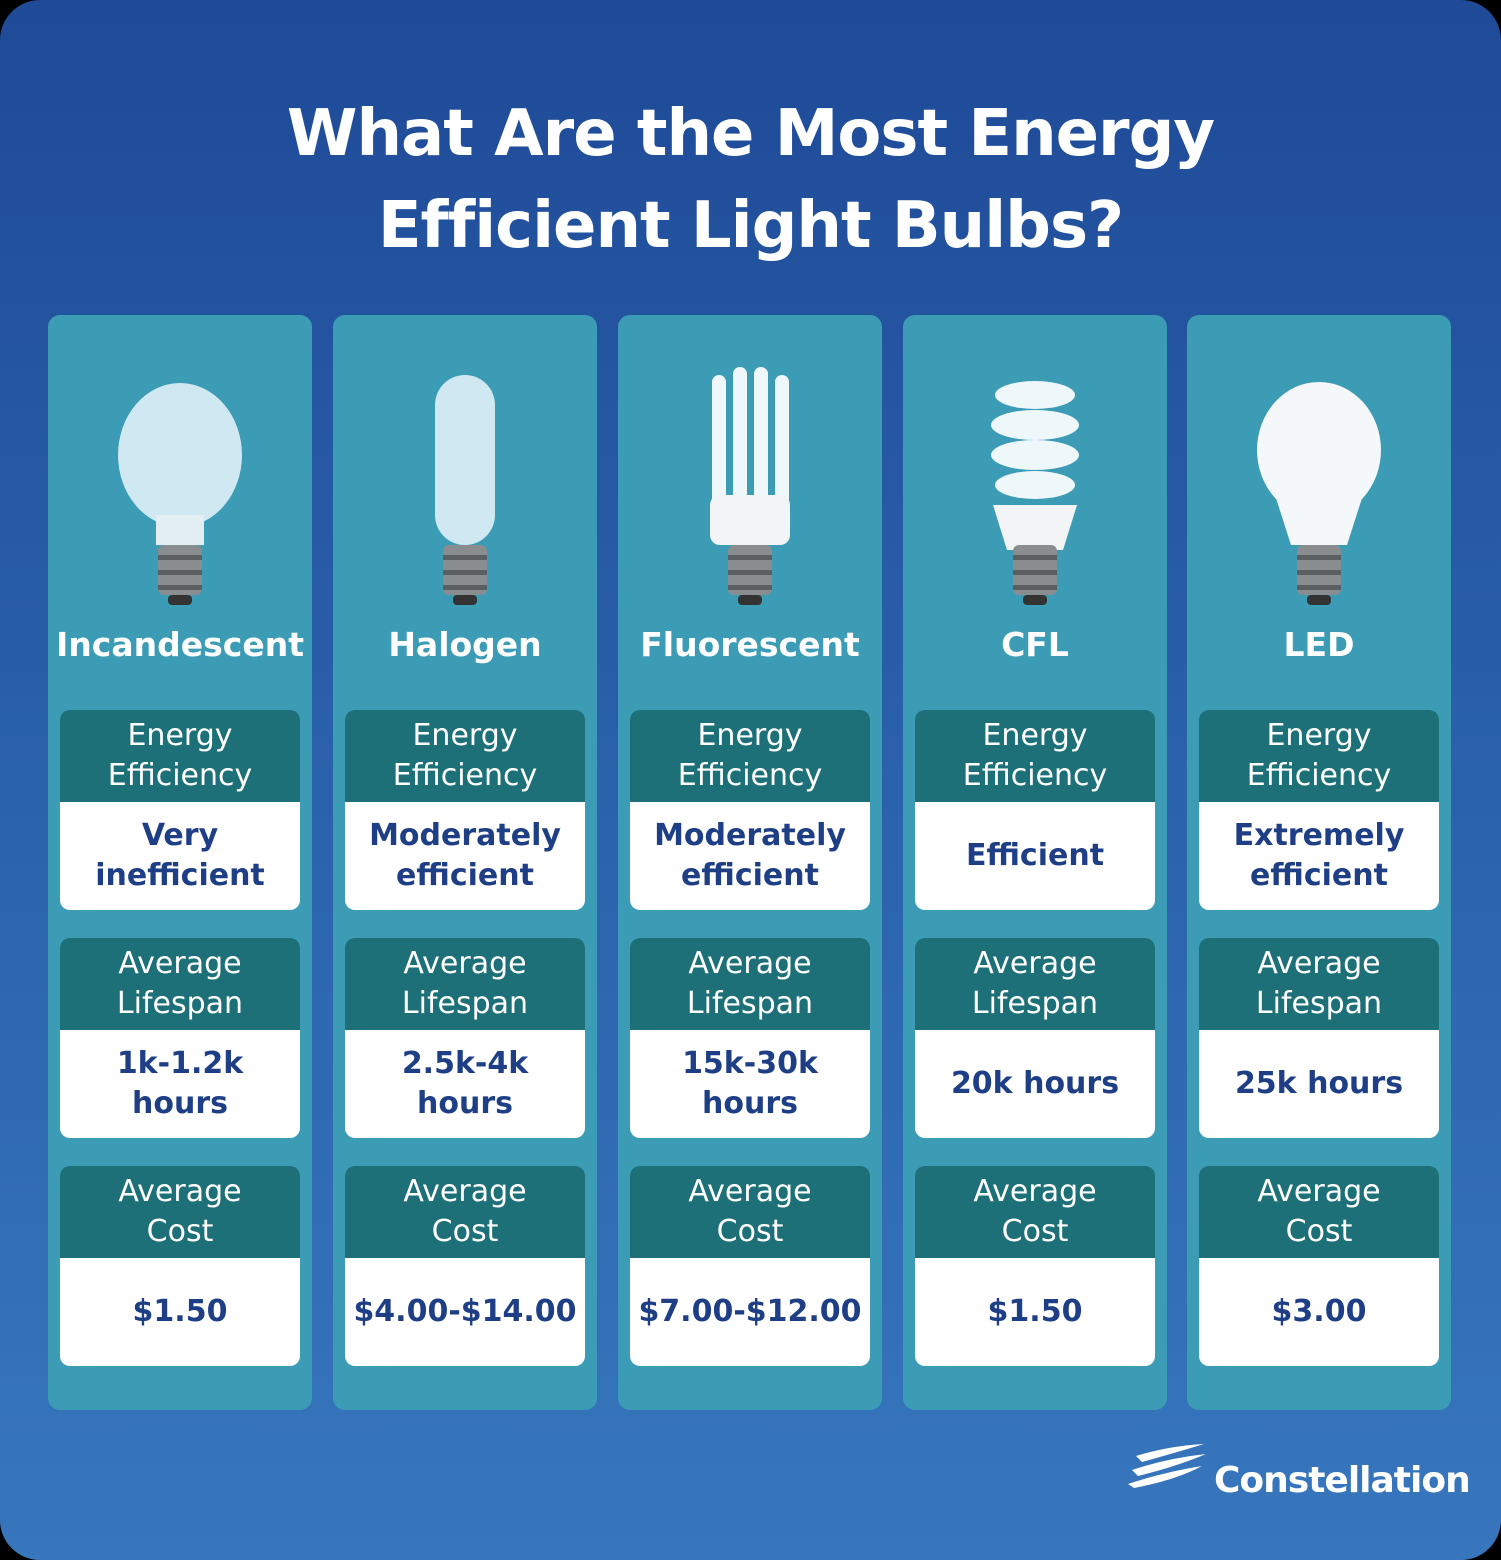 Image resolution: width=1501 pixels, height=1560 pixels. What do you see at coordinates (1319, 1084) in the screenshot?
I see `metric-value: 25k hours` at bounding box center [1319, 1084].